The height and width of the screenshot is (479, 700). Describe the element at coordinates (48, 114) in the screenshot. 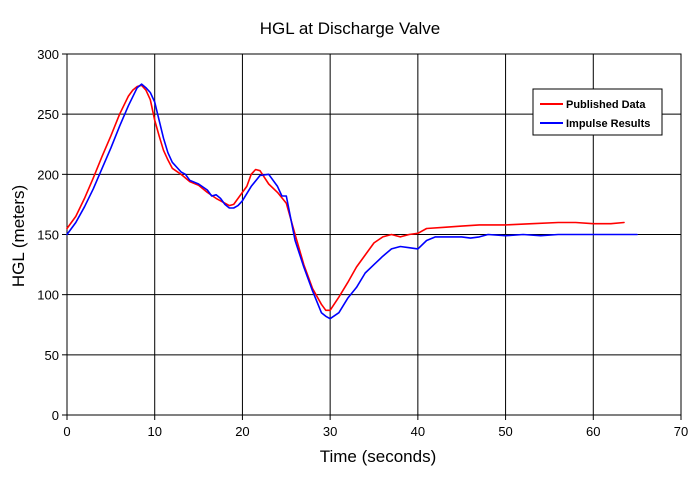

I see `y-tick-label: 250` at that location.